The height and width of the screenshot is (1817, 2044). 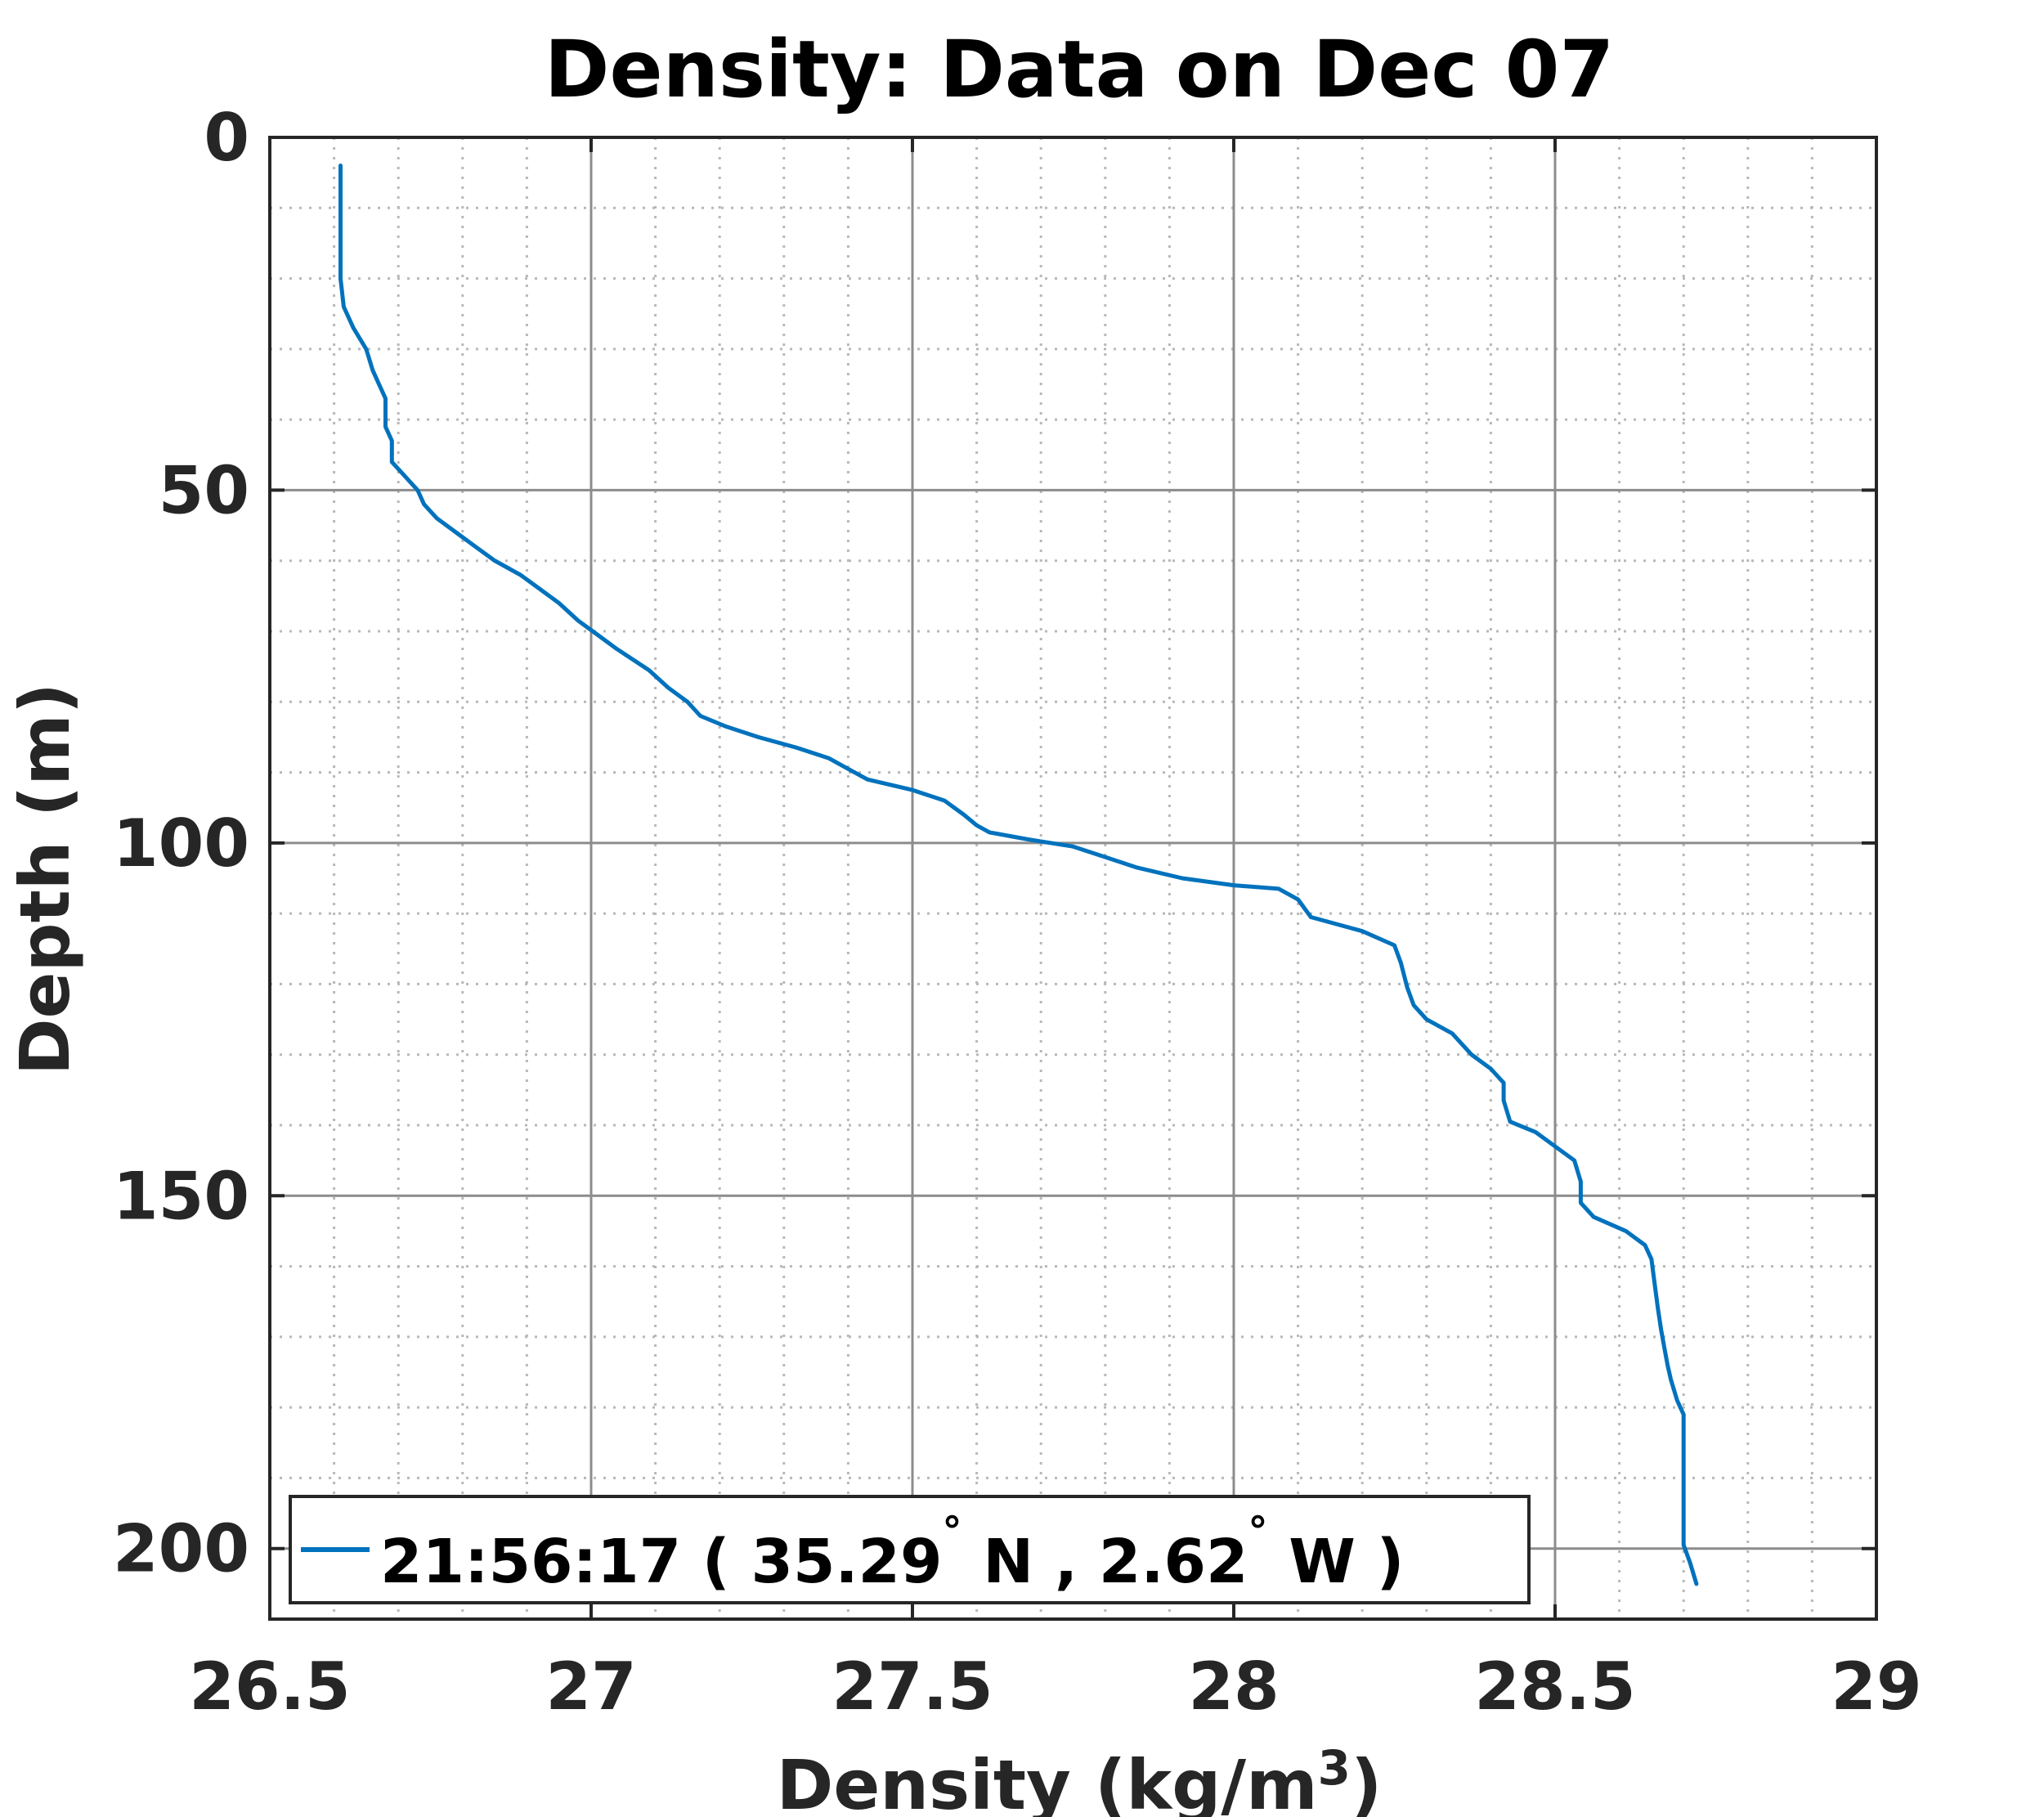 I want to click on y-tick-label: 50, so click(x=204, y=490).